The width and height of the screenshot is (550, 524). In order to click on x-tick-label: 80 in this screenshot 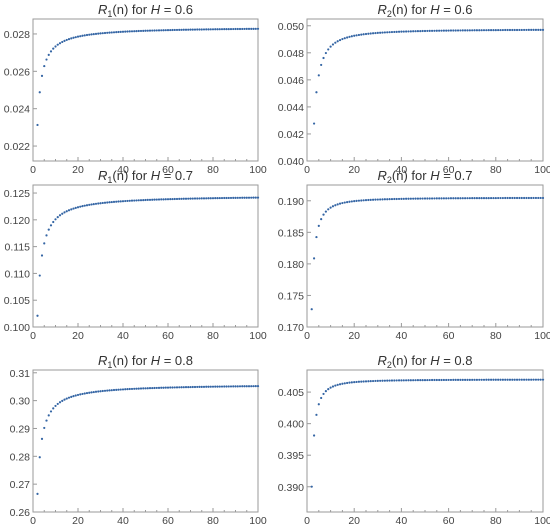, I will do `click(213, 170)`.